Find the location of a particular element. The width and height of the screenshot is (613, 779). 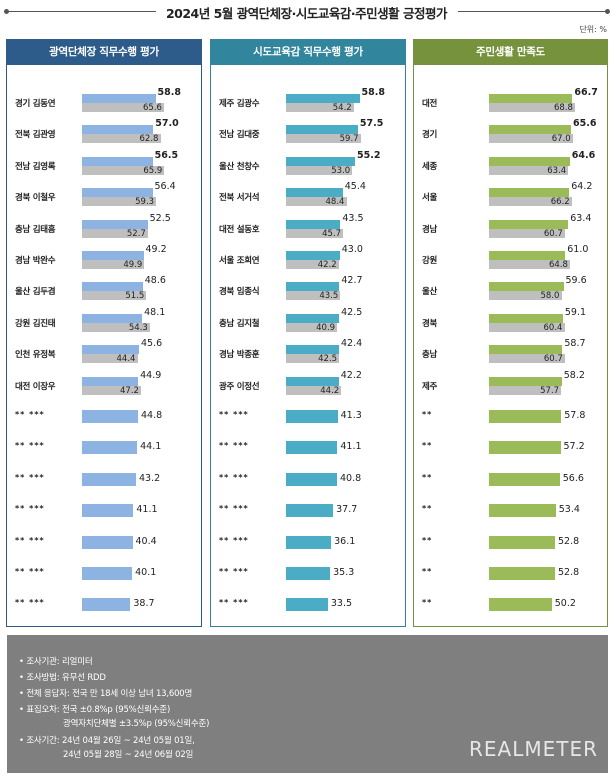

note-respondents: • 전체 응답자: 전국 만 18세 이상 남녀 13,600명 is located at coordinates (106, 694).